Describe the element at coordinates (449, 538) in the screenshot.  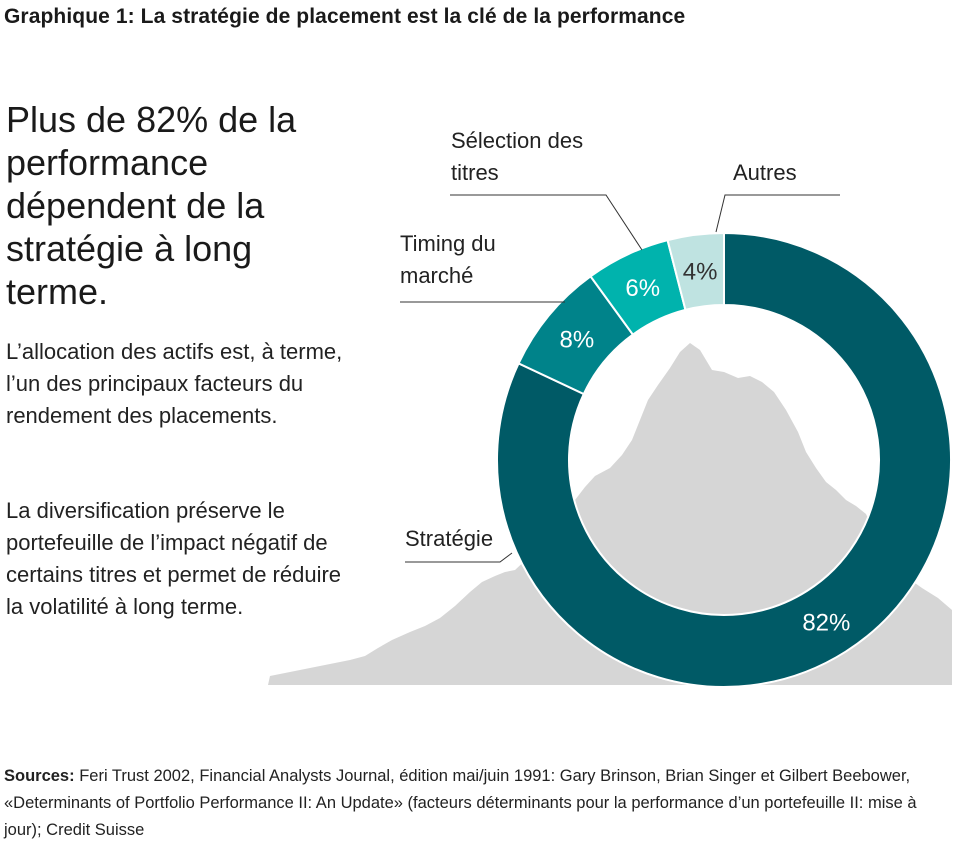
I see `label-strategie: Stratégie` at that location.